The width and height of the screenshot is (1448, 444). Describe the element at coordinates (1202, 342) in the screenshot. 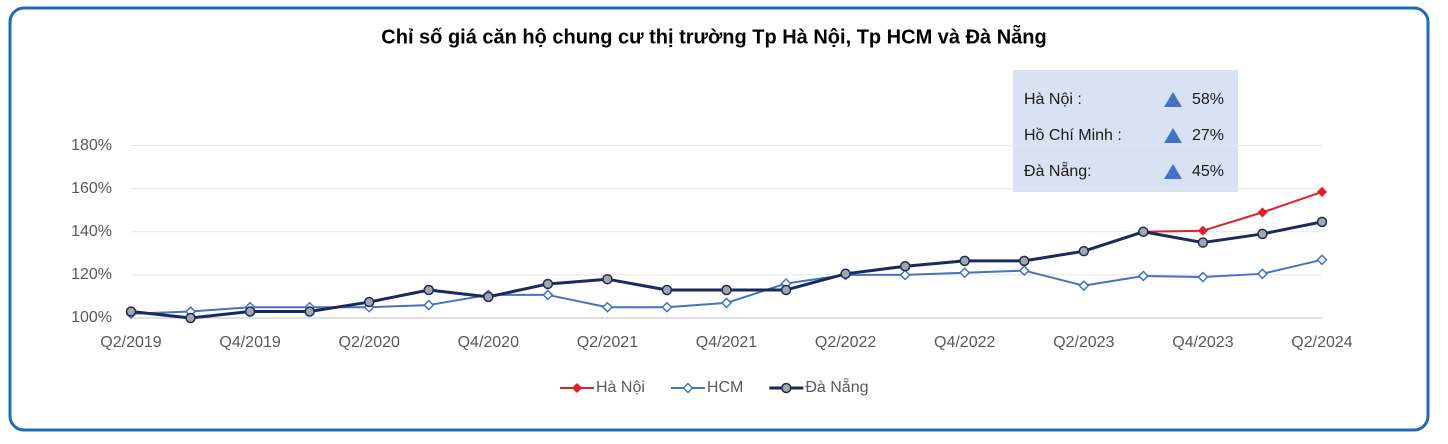

I see `x-tick-label: Q4/2023` at that location.